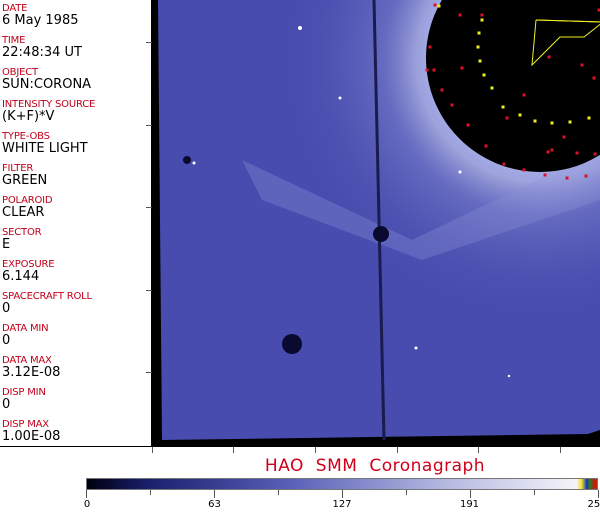 Image resolution: width=600 pixels, height=512 pixels. What do you see at coordinates (40, 20) in the screenshot?
I see `field-value: 6 May 1985` at bounding box center [40, 20].